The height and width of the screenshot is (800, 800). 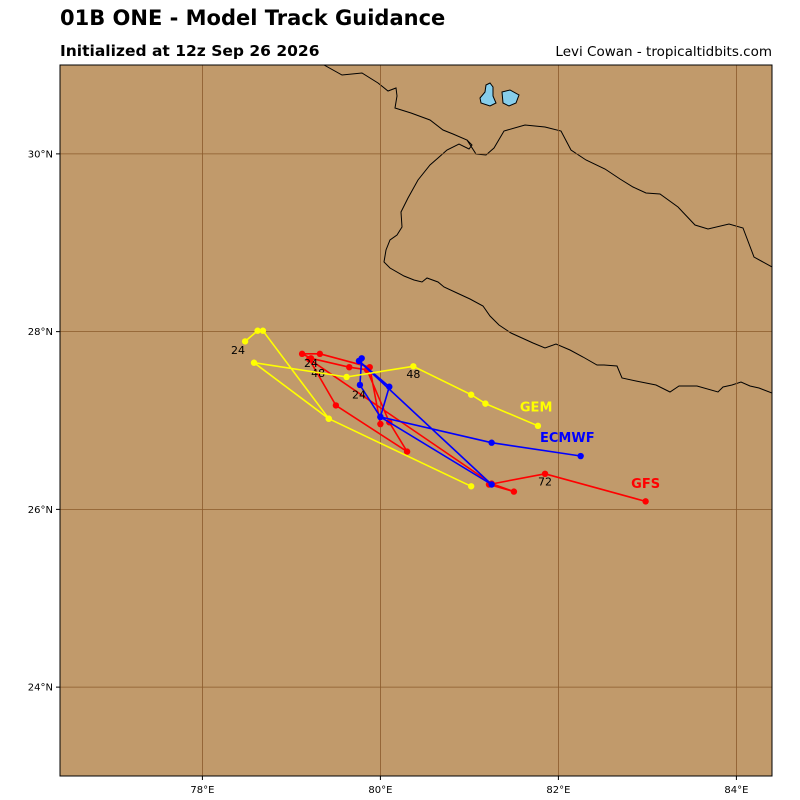 What do you see at coordinates (536, 408) in the screenshot?
I see `gem-model-label: GEM` at bounding box center [536, 408].